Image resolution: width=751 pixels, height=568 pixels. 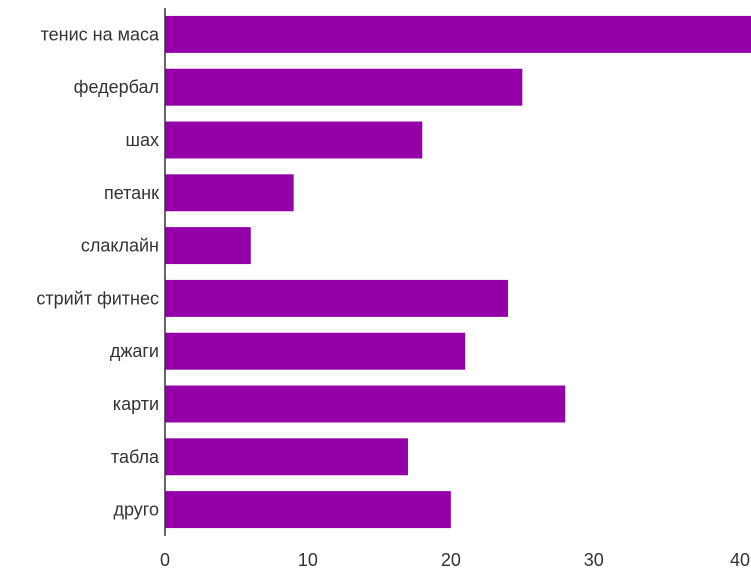 What do you see at coordinates (97, 298) in the screenshot?
I see `category-label: стрийт фитнес` at bounding box center [97, 298].